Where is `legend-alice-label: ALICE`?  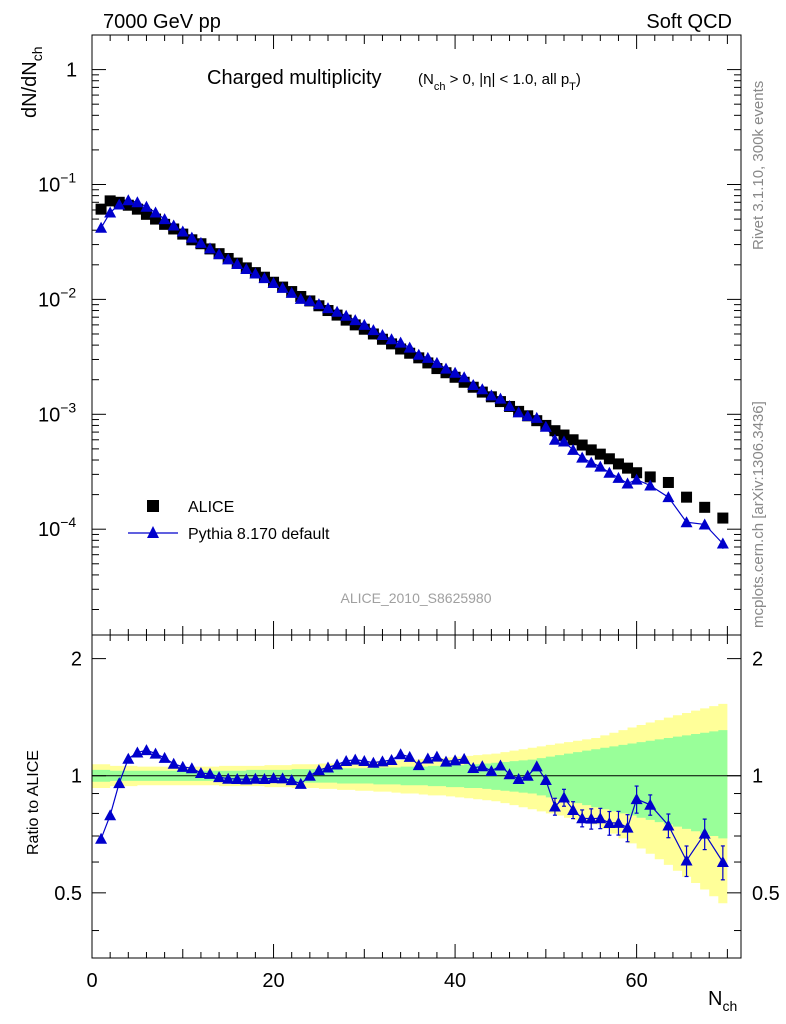
legend-alice-label: ALICE is located at coordinates (211, 507).